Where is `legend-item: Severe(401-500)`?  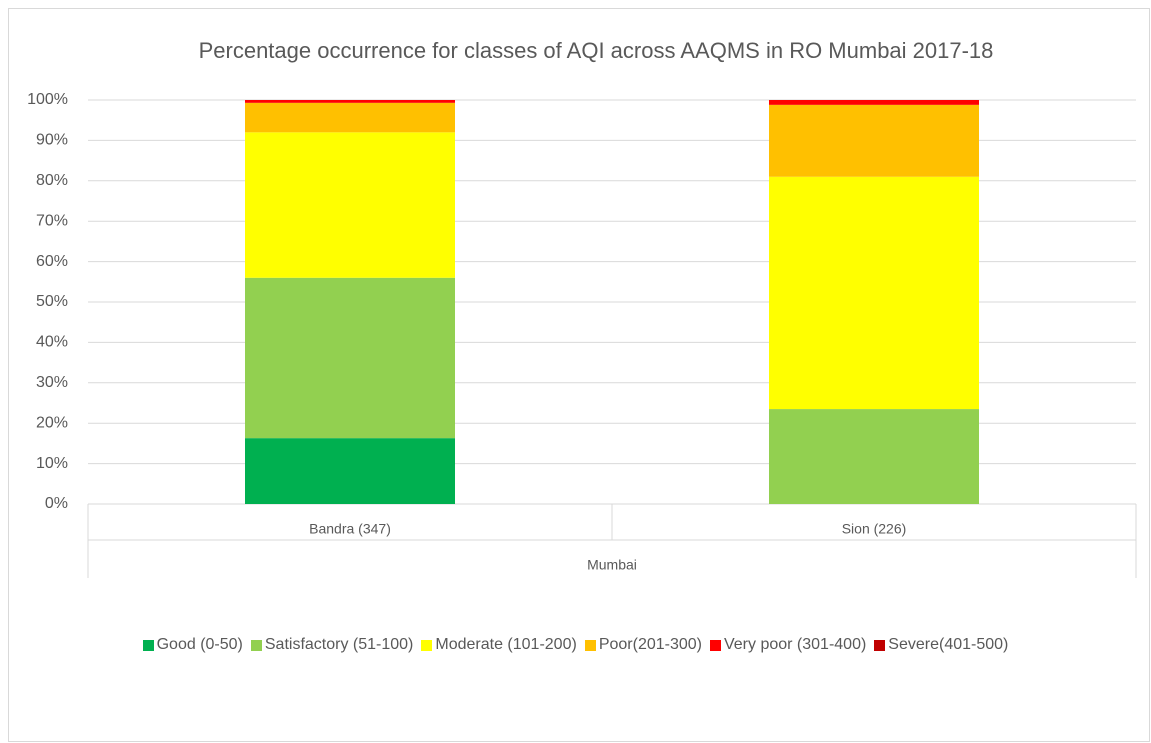 legend-item: Severe(401-500) is located at coordinates (941, 645).